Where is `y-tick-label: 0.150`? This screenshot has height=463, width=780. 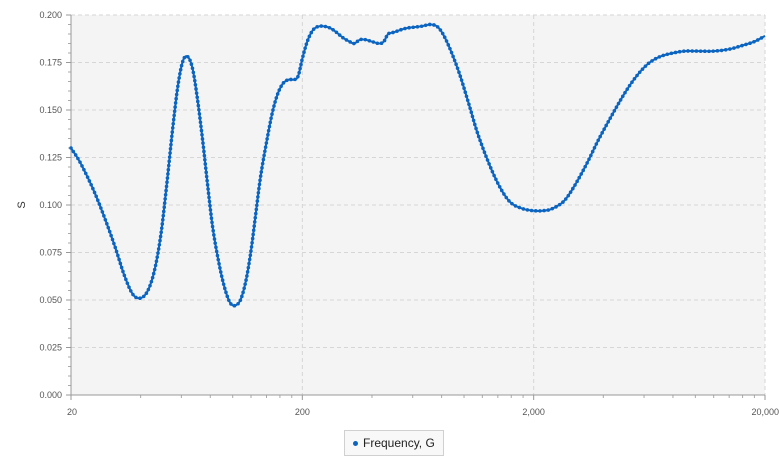 y-tick-label: 0.150 is located at coordinates (50, 110).